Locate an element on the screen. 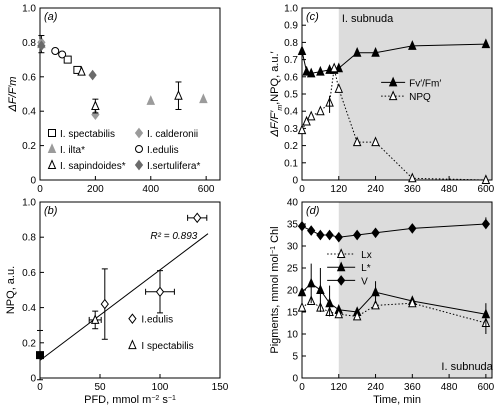 The height and width of the screenshot is (405, 500). y-axis-label: ΔF/F′m is located at coordinates (13, 94).